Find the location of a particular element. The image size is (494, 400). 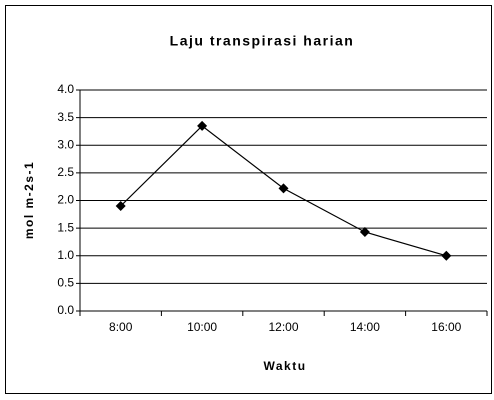

y-tick-label: 1.5 is located at coordinates (65, 227).